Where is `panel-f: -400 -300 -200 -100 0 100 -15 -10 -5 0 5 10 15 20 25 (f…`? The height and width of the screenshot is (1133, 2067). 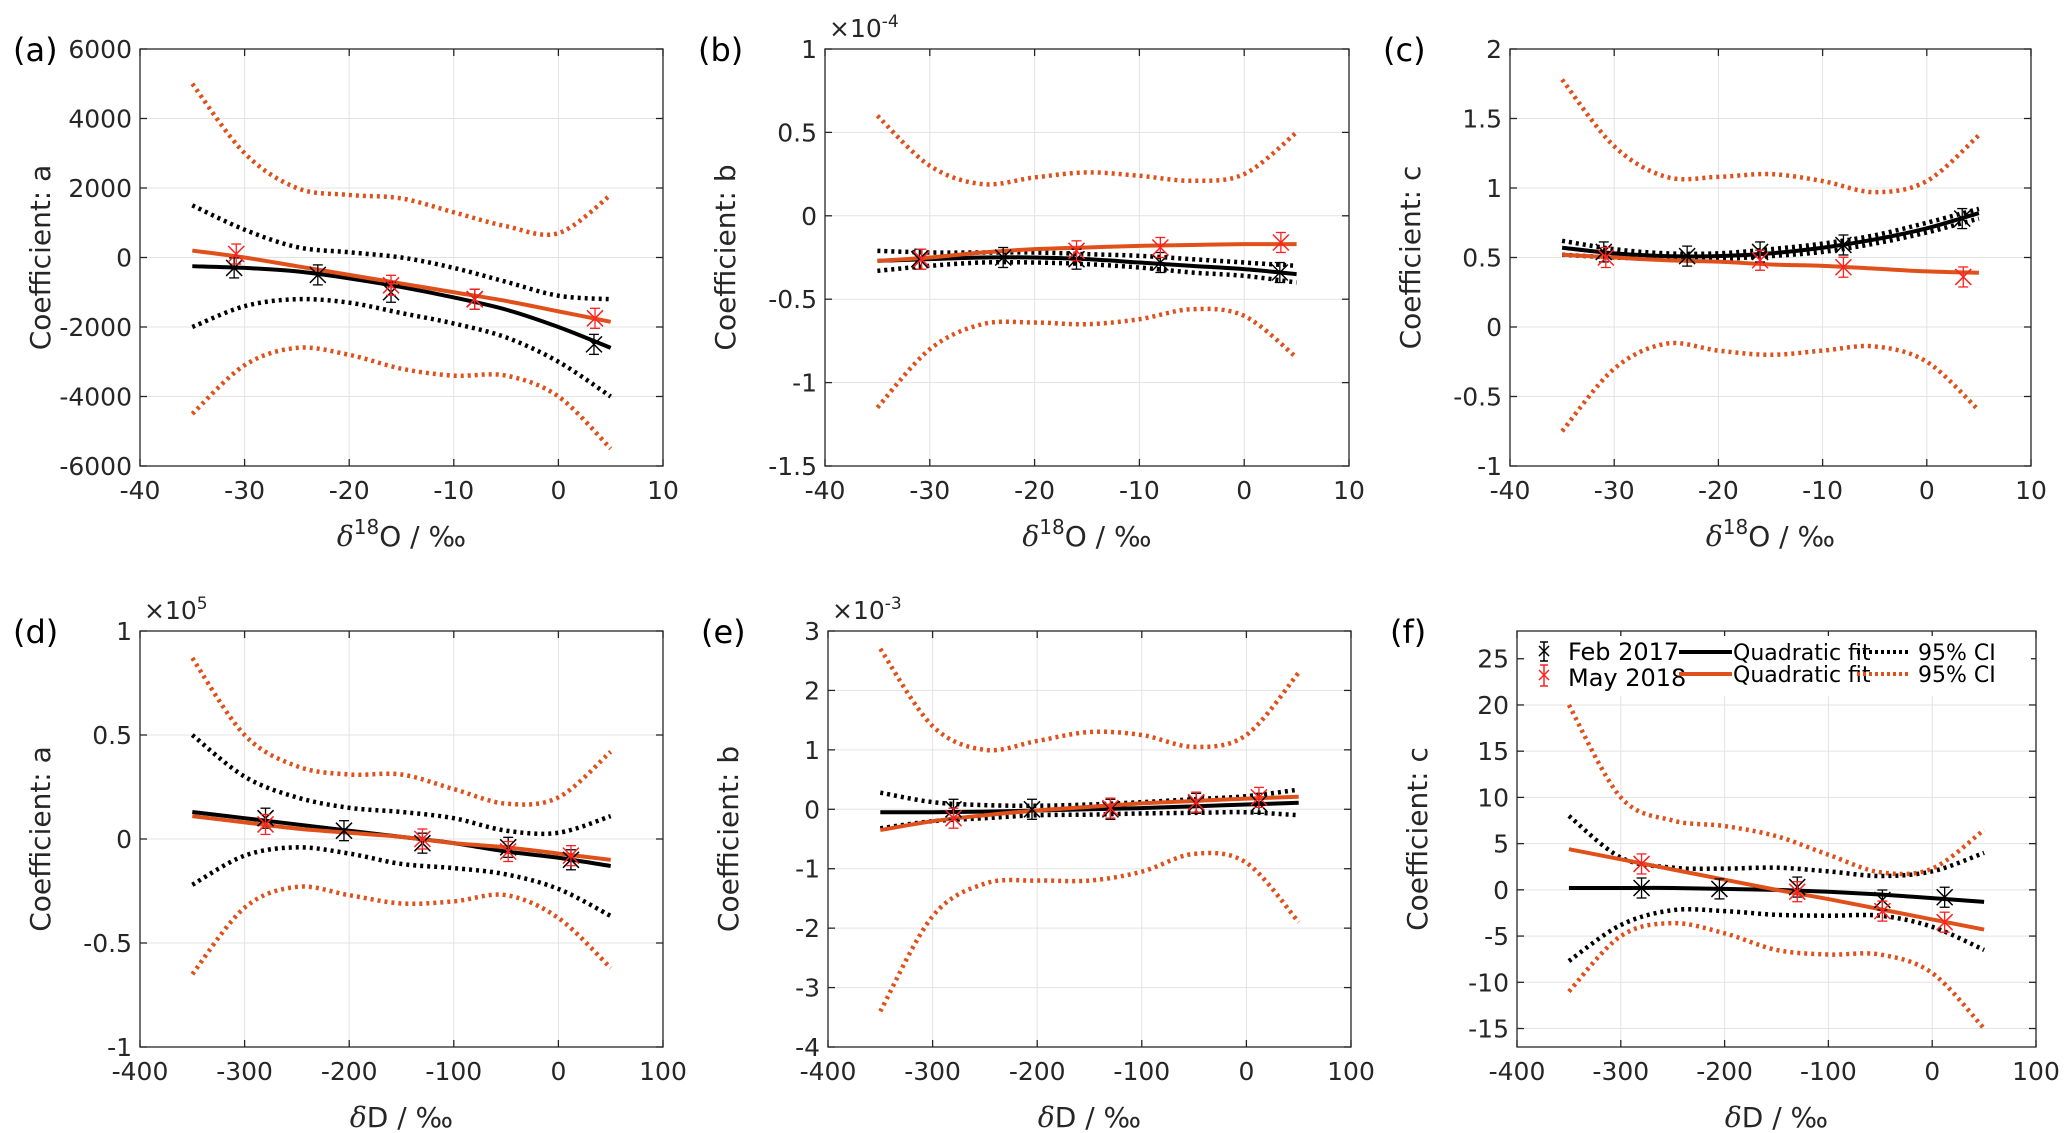
panel-f: -400 -300 -200 -100 0 100 -15 -10 -5 0 5 10 15 20 25 (f… is located at coordinates (1725, 873).